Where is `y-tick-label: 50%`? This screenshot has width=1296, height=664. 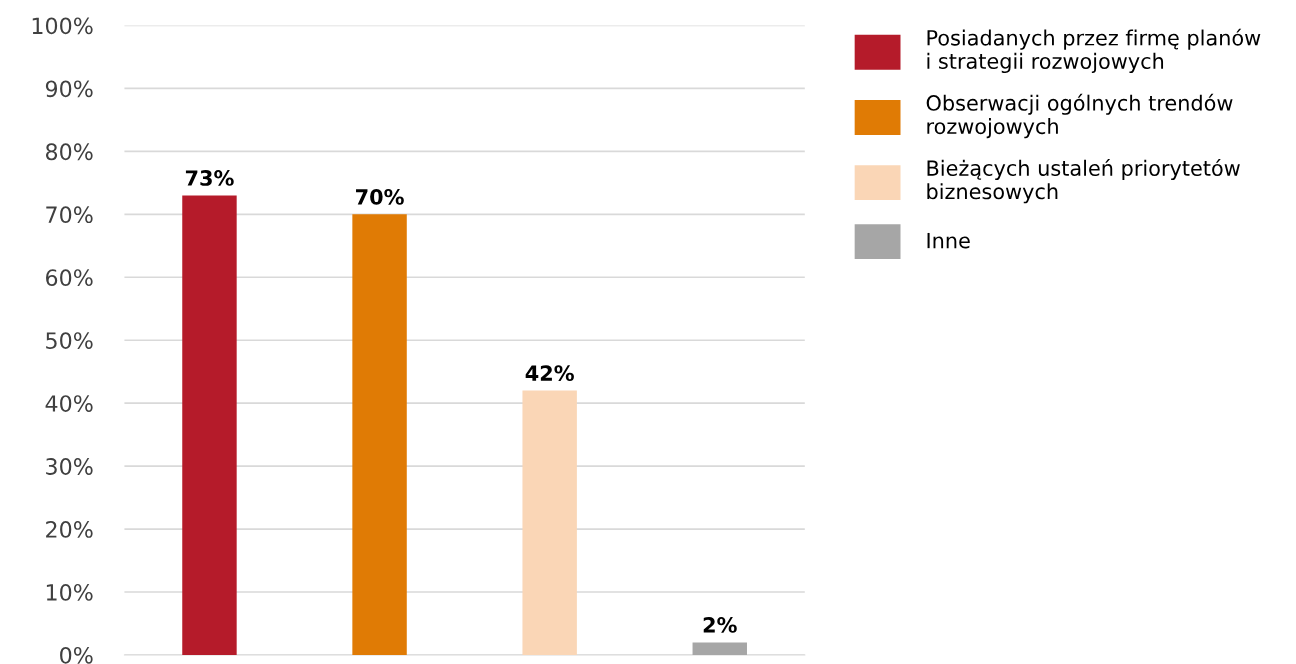
y-tick-label: 50% is located at coordinates (69, 340).